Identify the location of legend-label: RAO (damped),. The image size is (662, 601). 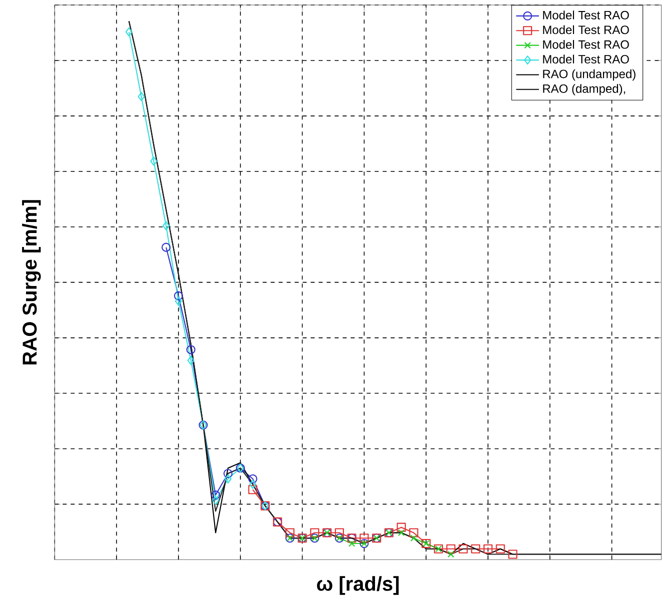
(584, 90).